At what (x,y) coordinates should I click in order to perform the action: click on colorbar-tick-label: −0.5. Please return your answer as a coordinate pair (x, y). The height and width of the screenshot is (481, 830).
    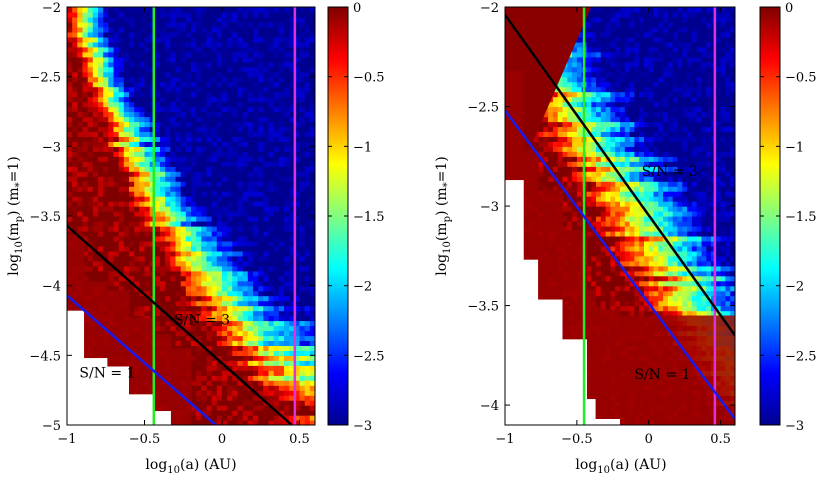
    Looking at the image, I should click on (369, 78).